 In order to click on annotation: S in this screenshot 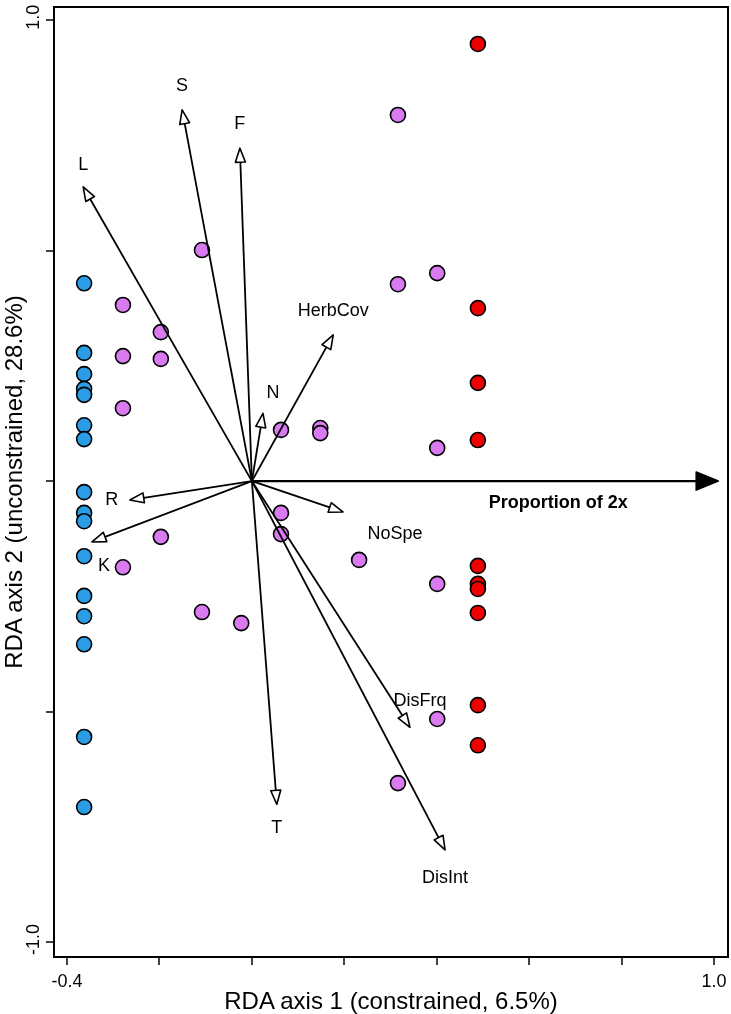, I will do `click(182, 84)`.